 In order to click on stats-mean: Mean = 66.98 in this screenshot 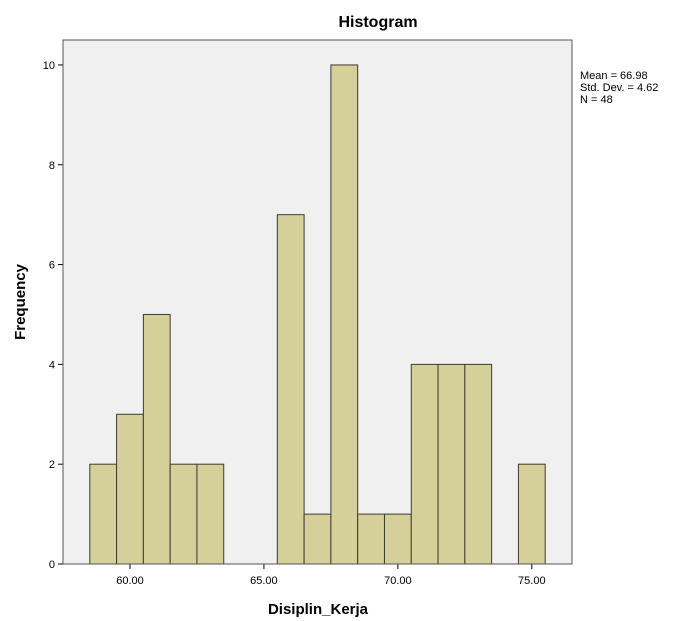, I will do `click(614, 76)`.